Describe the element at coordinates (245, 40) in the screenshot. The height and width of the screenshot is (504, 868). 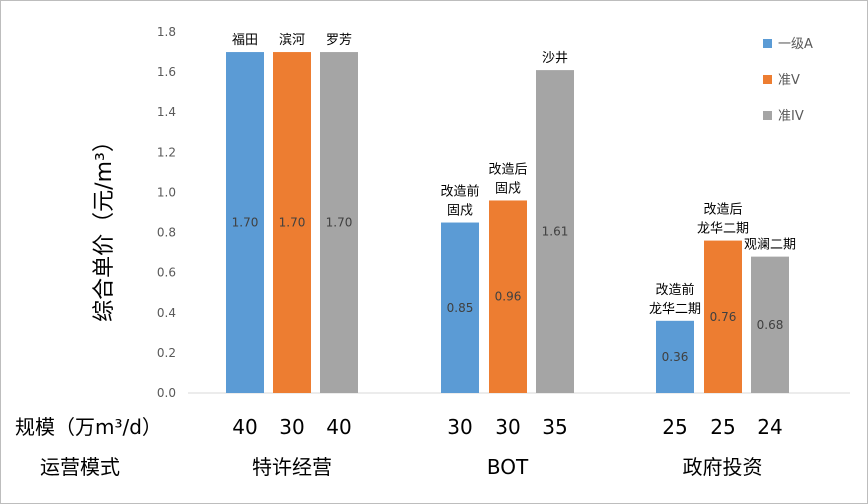
I see `bar-name-label: 福田` at that location.